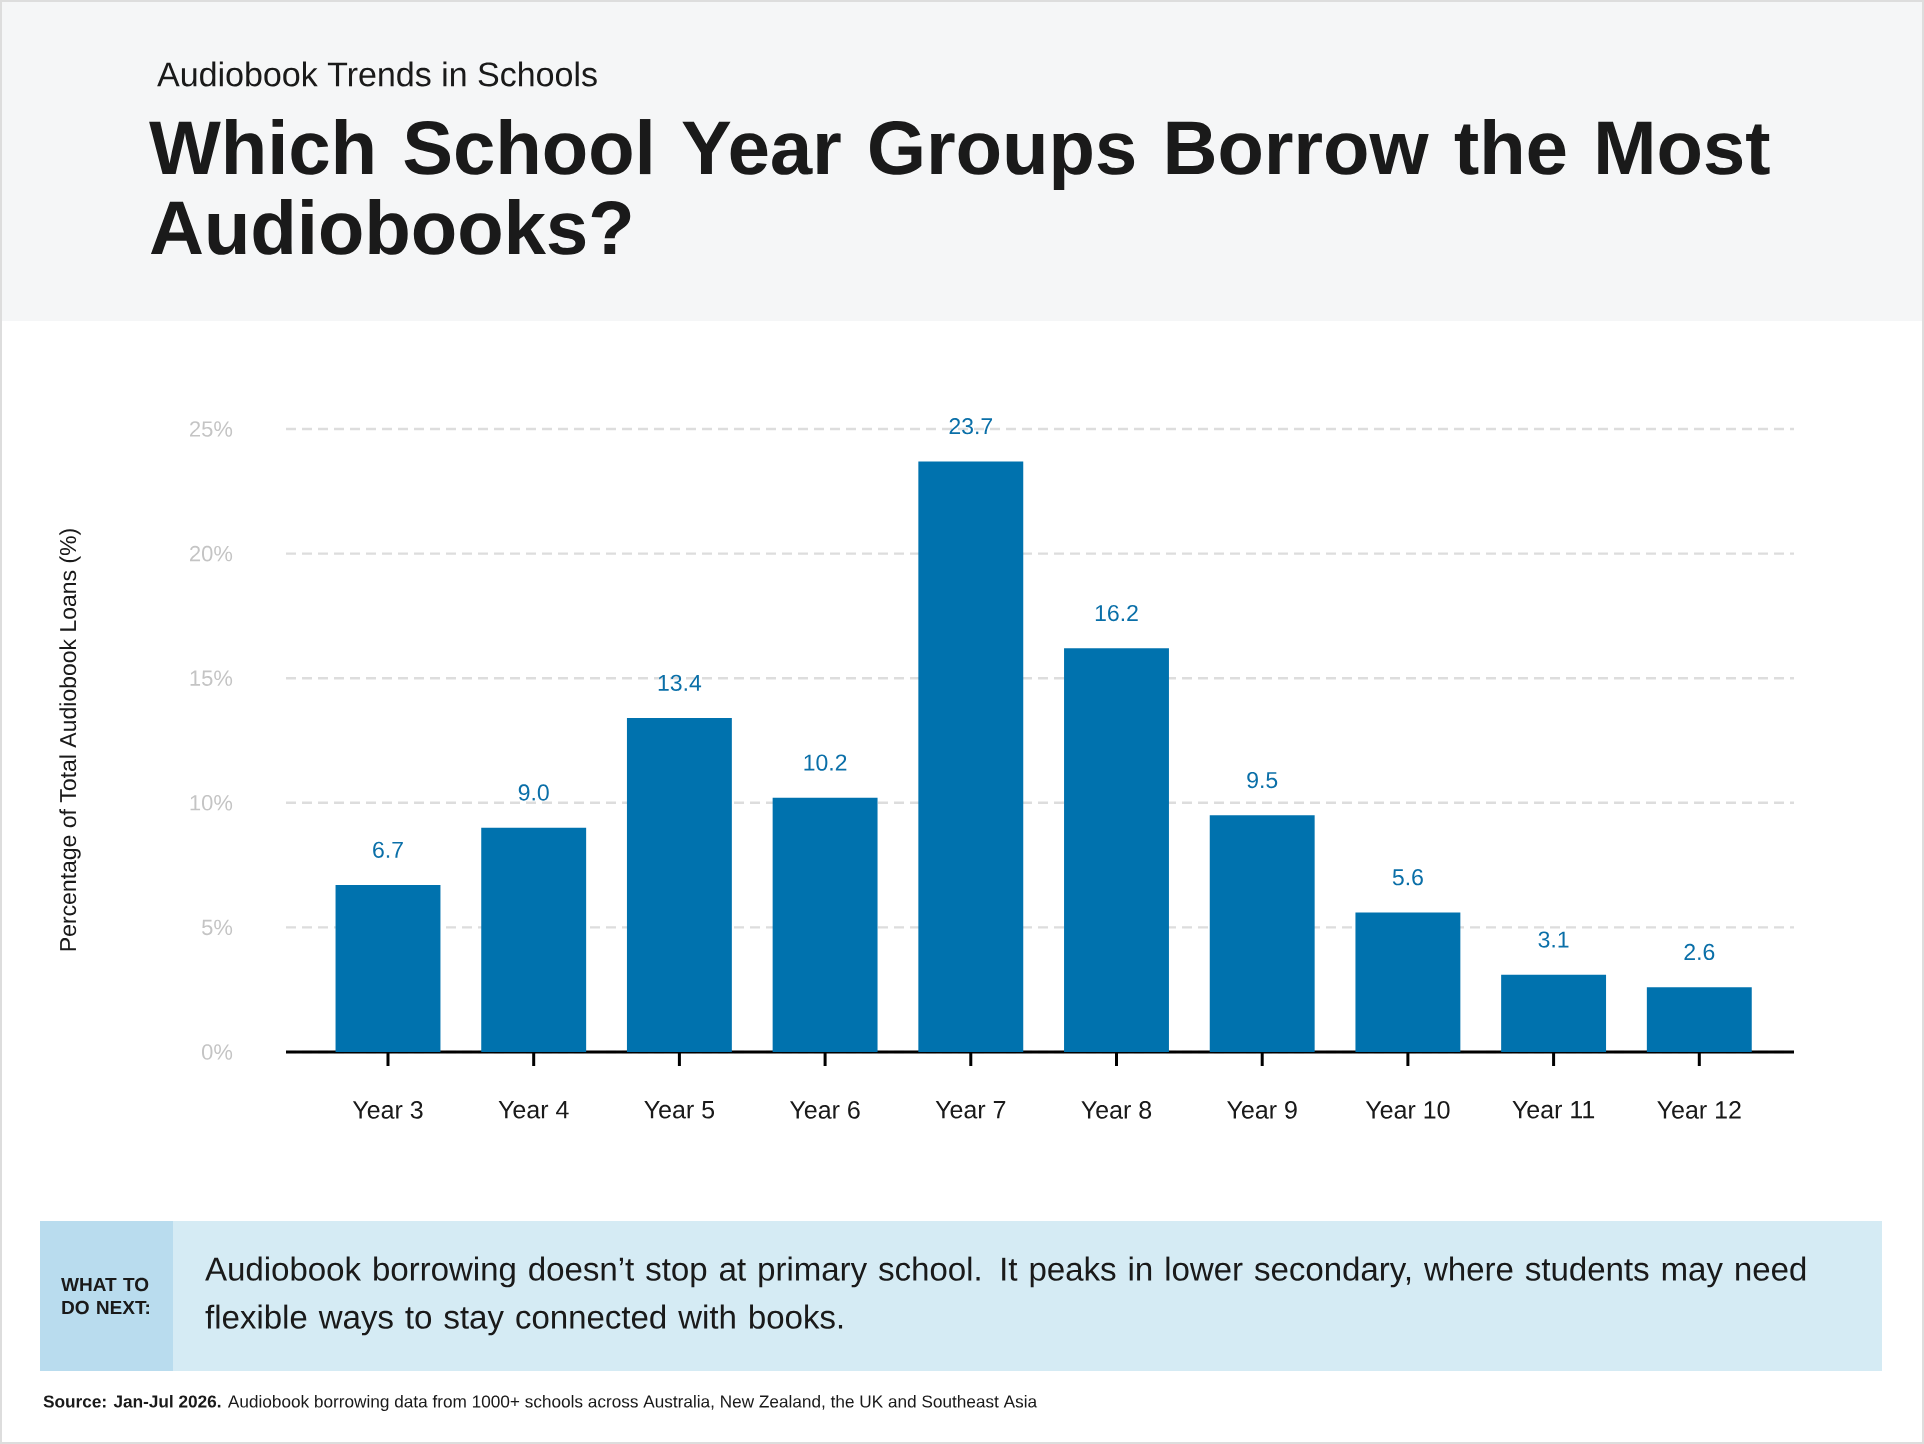 This screenshot has width=1924, height=1444. I want to click on text: Audiobook borrowing doesn’t stop at primary school. It peaks in lower secondary, where students may need flexible ways to stay connected with books., so click(1005, 1296).